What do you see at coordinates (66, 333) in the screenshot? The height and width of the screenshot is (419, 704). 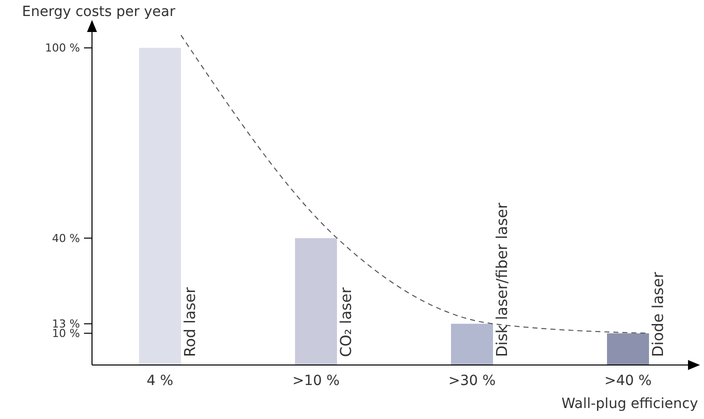 I see `y-tick-label: 10 %` at bounding box center [66, 333].